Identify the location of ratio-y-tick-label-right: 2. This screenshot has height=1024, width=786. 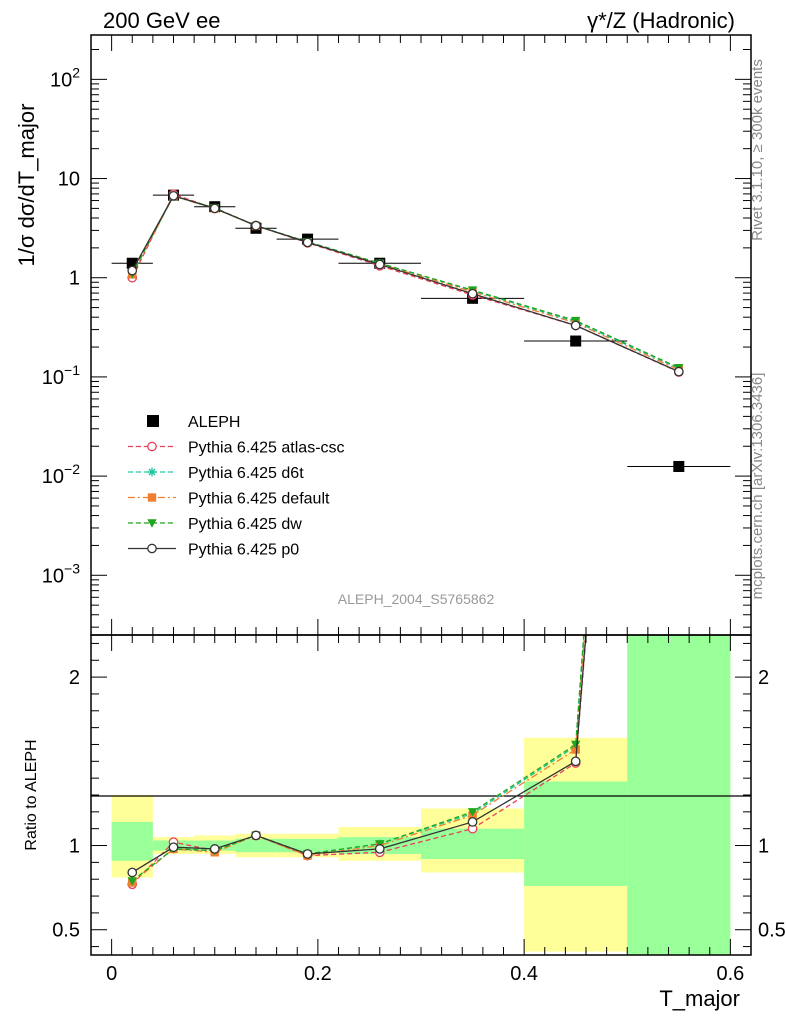
(763, 678).